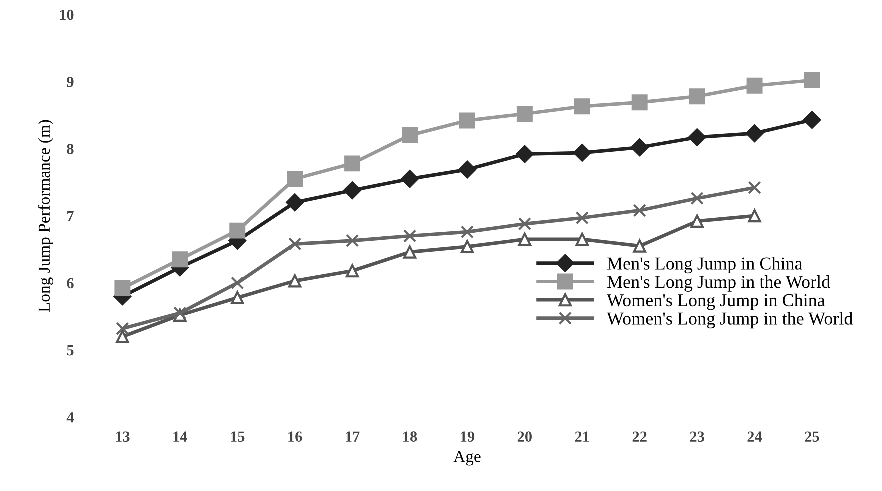 Image resolution: width=882 pixels, height=491 pixels. What do you see at coordinates (730, 320) in the screenshot?
I see `legend-label: Women's Long Jump in the World` at bounding box center [730, 320].